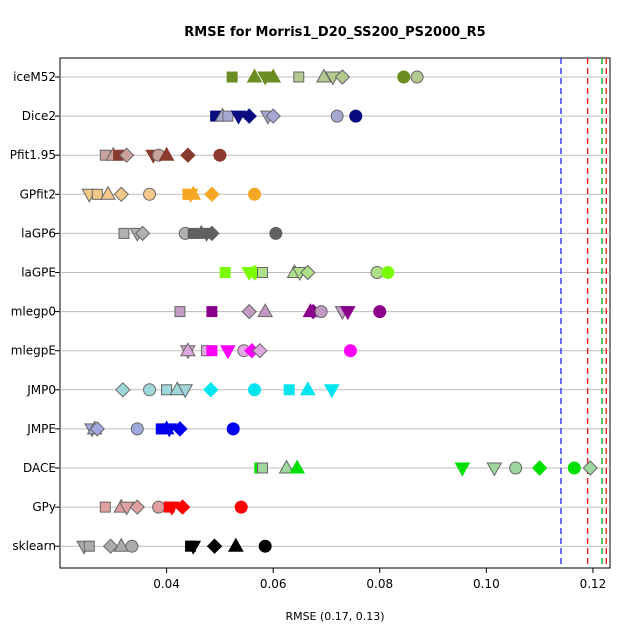  What do you see at coordinates (166, 153) in the screenshot?
I see `point-Pfit1.95-7` at bounding box center [166, 153].